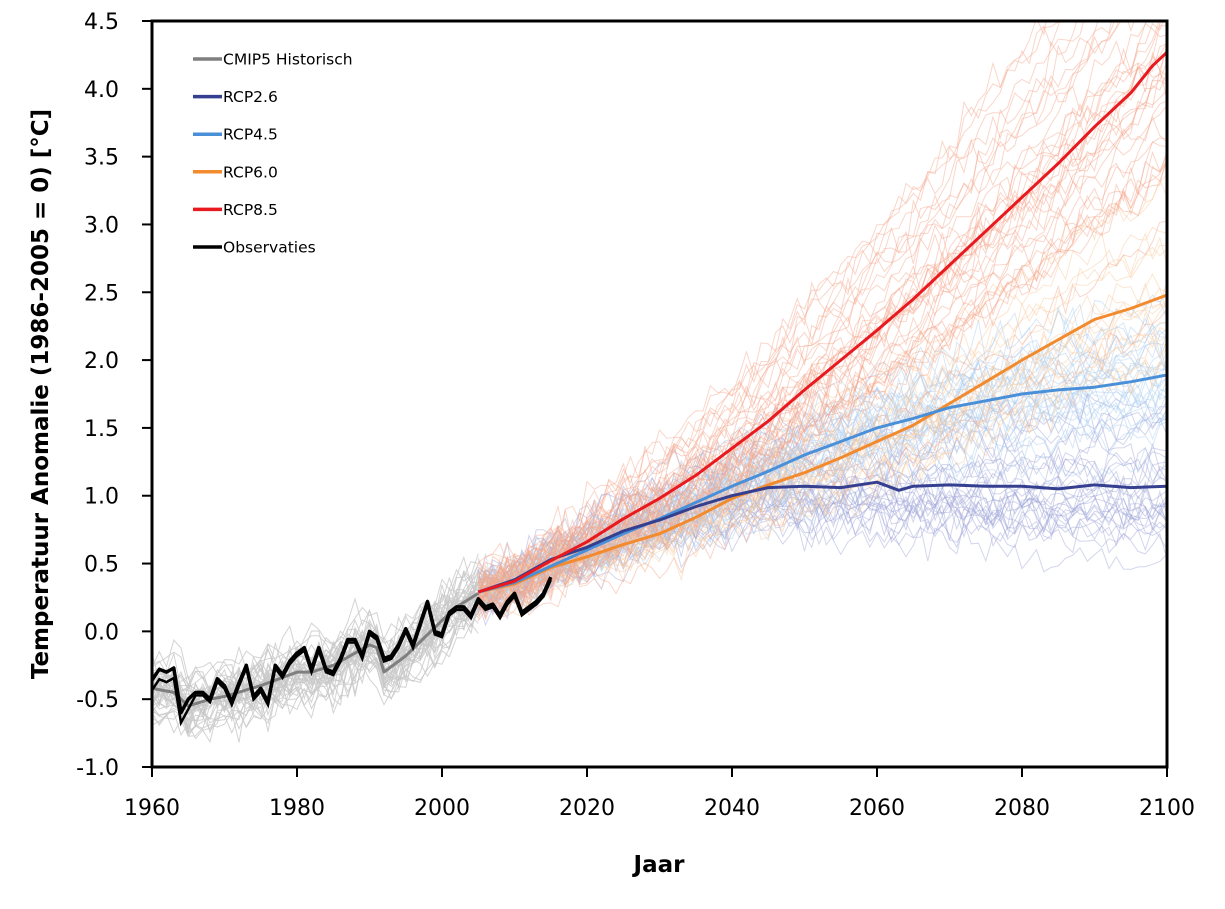 The image size is (1225, 909). What do you see at coordinates (659, 865) in the screenshot?
I see `x-axis-title: Jaar` at bounding box center [659, 865].